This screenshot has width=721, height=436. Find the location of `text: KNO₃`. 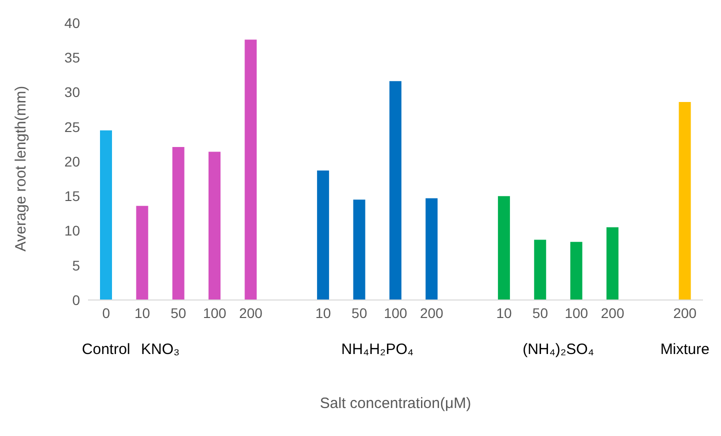

text: KNO₃ is located at coordinates (160, 349).